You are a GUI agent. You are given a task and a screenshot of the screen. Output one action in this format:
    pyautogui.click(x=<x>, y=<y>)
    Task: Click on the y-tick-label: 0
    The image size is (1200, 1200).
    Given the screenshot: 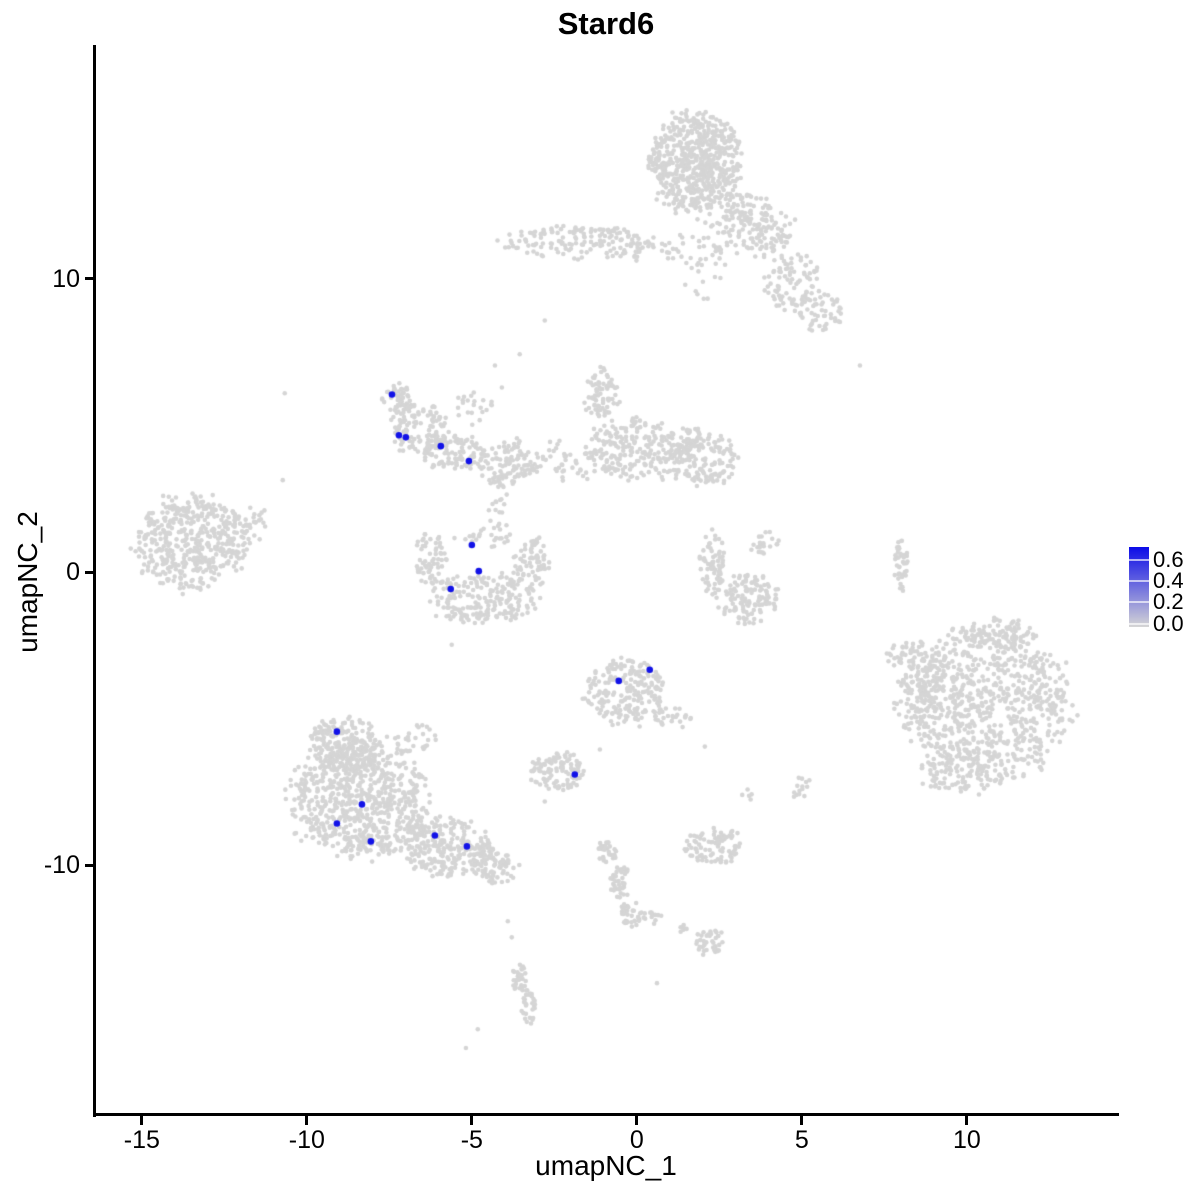 What is the action you would take?
    pyautogui.click(x=73, y=572)
    